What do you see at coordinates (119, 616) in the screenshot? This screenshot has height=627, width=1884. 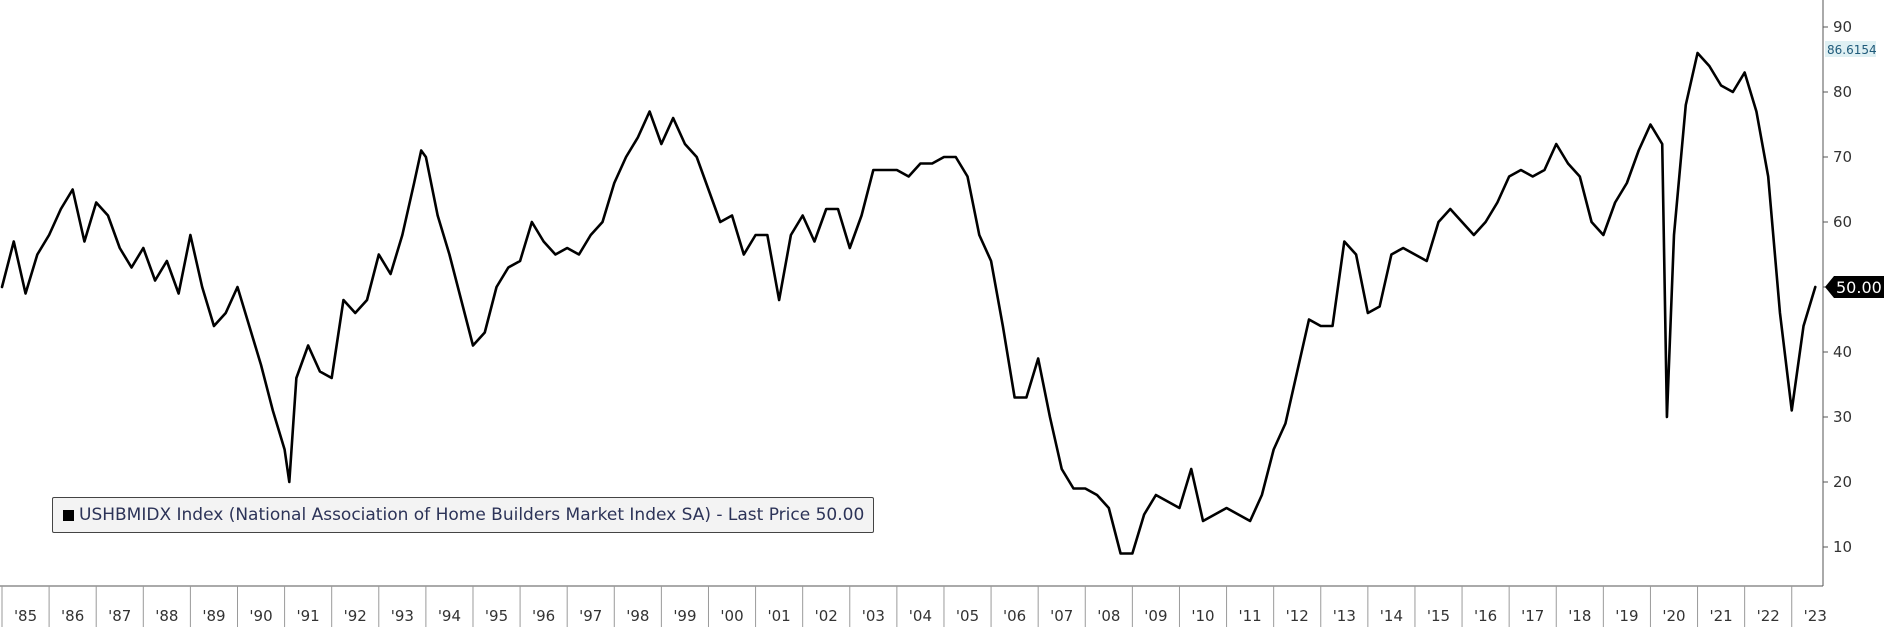 I see `x-tick-label: '87` at bounding box center [119, 616].